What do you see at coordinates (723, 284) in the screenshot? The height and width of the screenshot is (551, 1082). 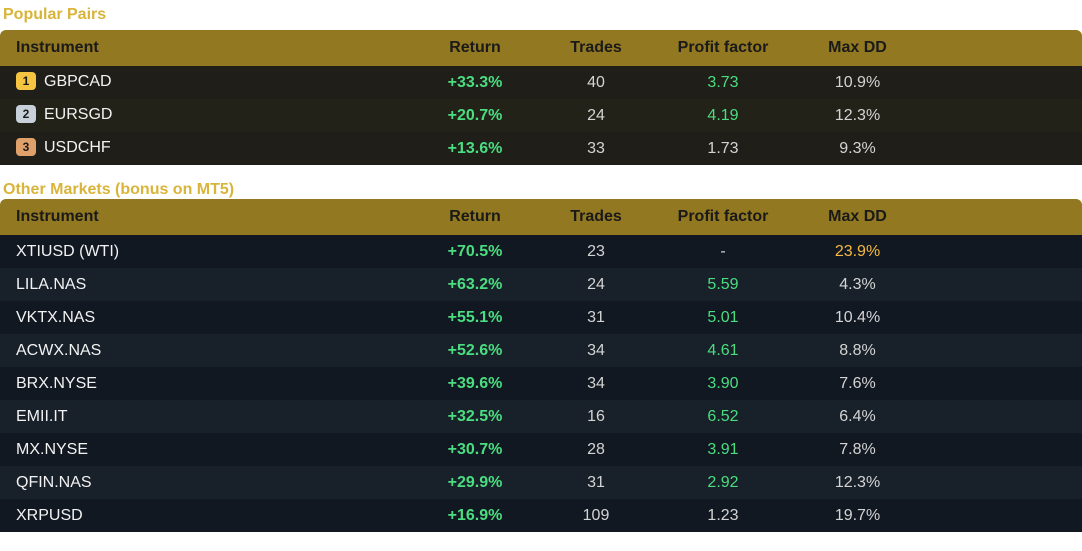 I see `profit-factor-cell: 5.59` at bounding box center [723, 284].